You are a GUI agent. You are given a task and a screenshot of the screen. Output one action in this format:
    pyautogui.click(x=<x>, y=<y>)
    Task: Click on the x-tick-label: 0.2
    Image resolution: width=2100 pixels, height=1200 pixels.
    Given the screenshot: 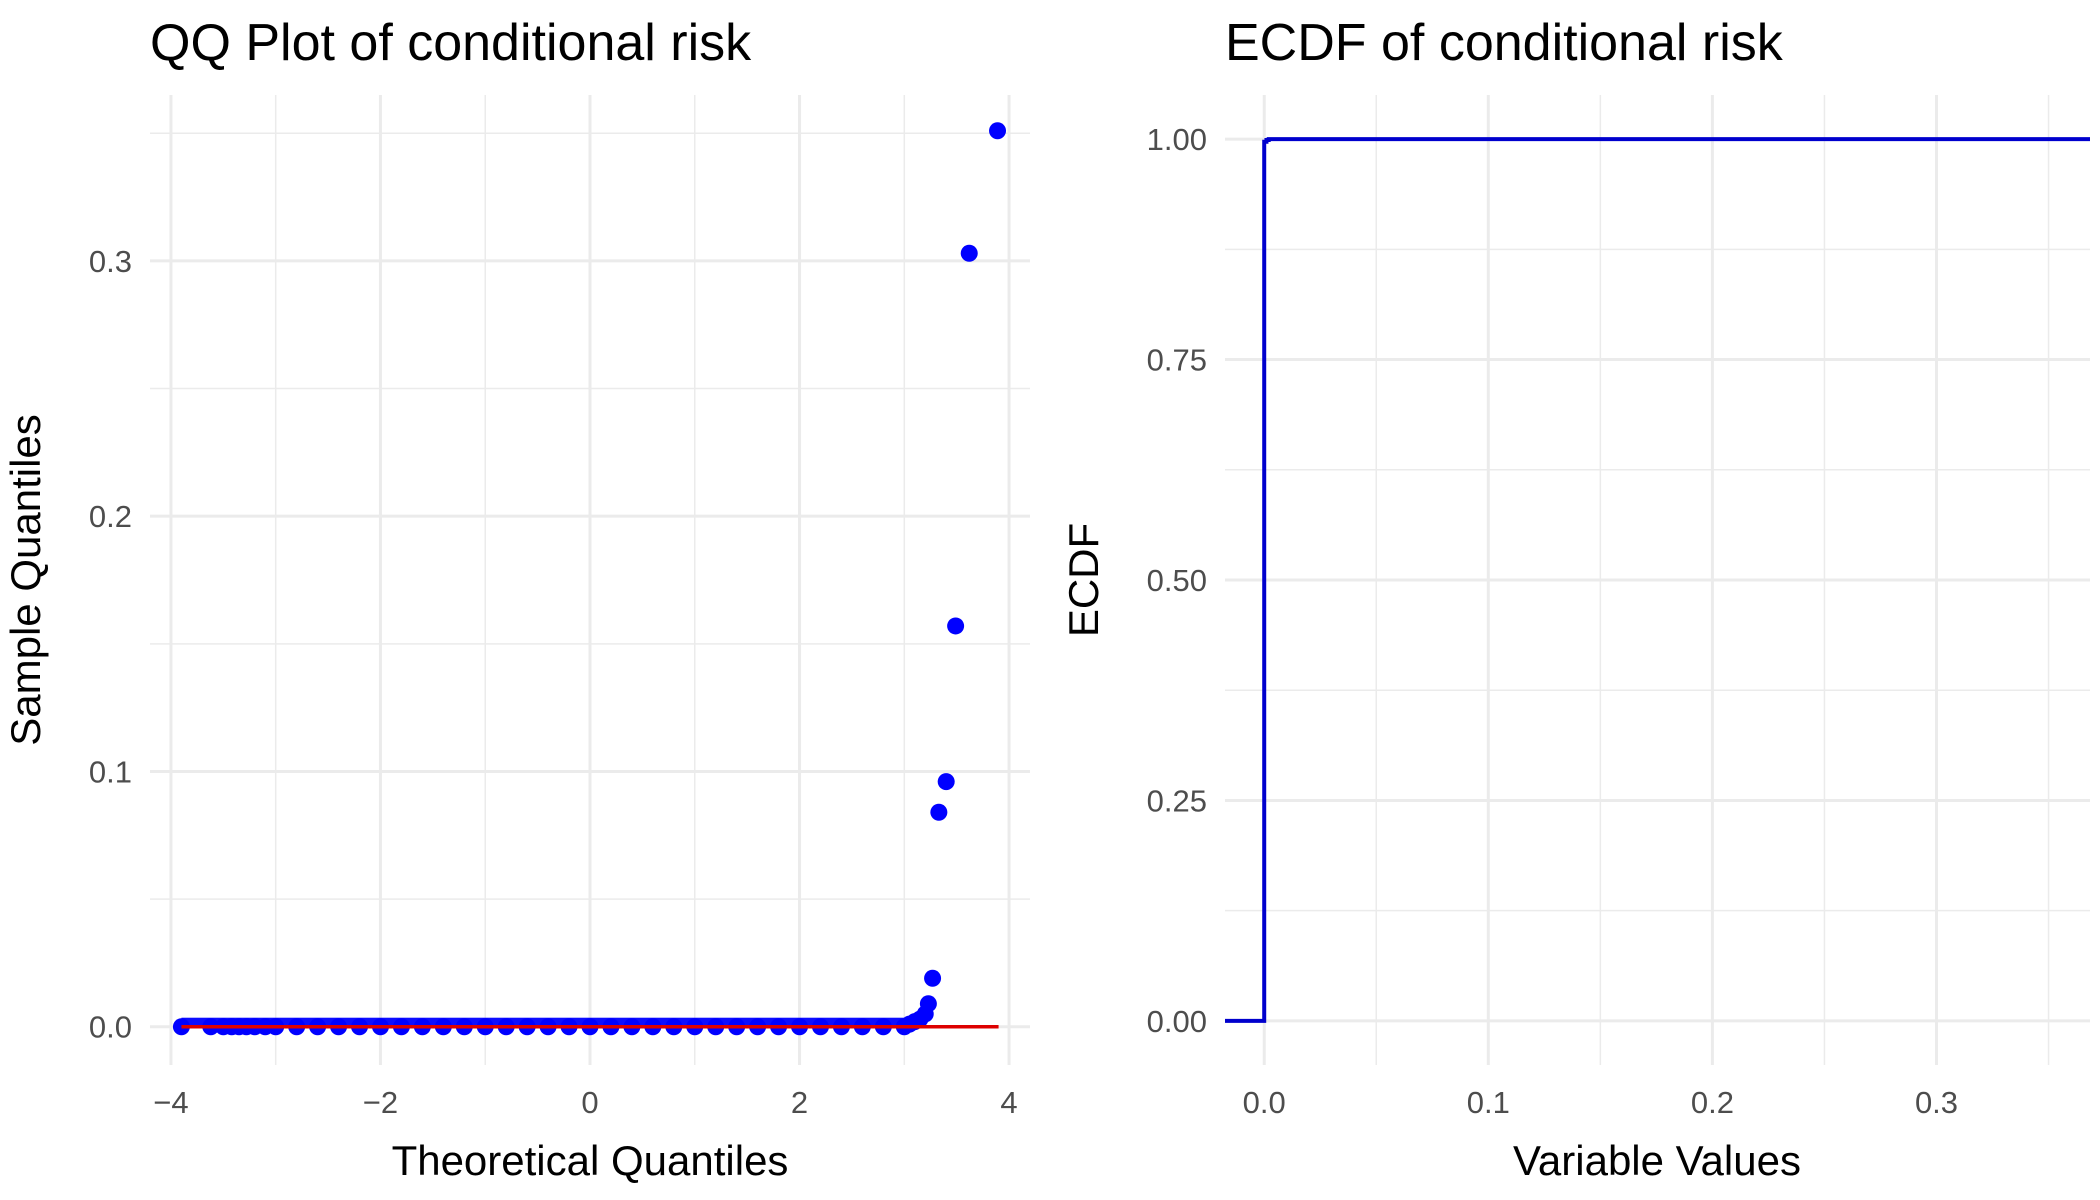 What is the action you would take?
    pyautogui.click(x=1712, y=1102)
    